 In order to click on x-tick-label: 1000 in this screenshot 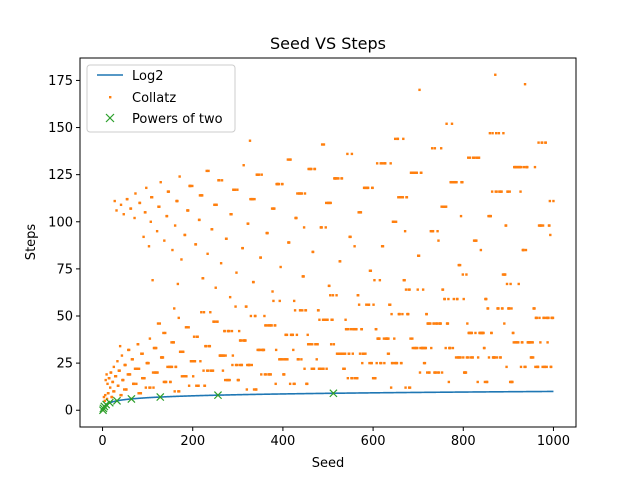, I will do `click(553, 441)`.